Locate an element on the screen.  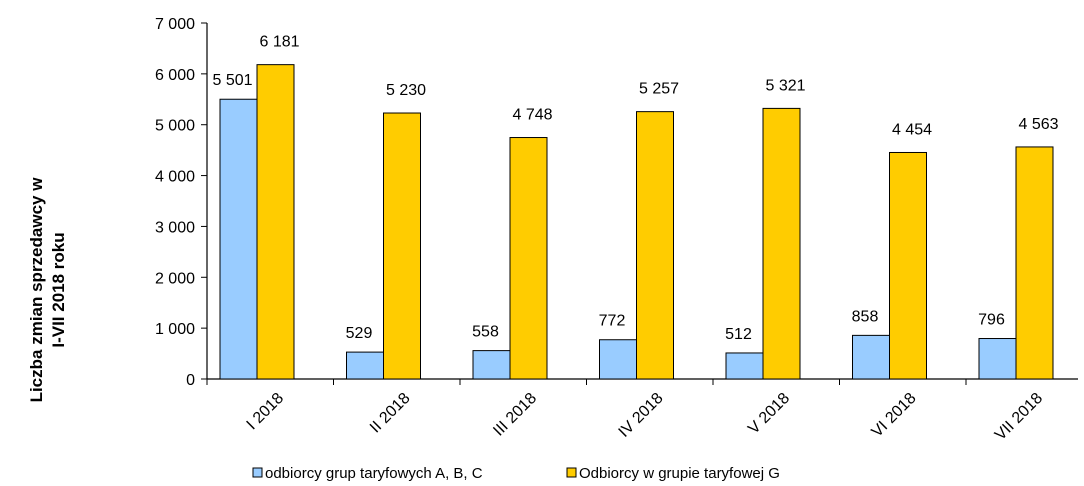
data-label-abc: 529 is located at coordinates (359, 333).